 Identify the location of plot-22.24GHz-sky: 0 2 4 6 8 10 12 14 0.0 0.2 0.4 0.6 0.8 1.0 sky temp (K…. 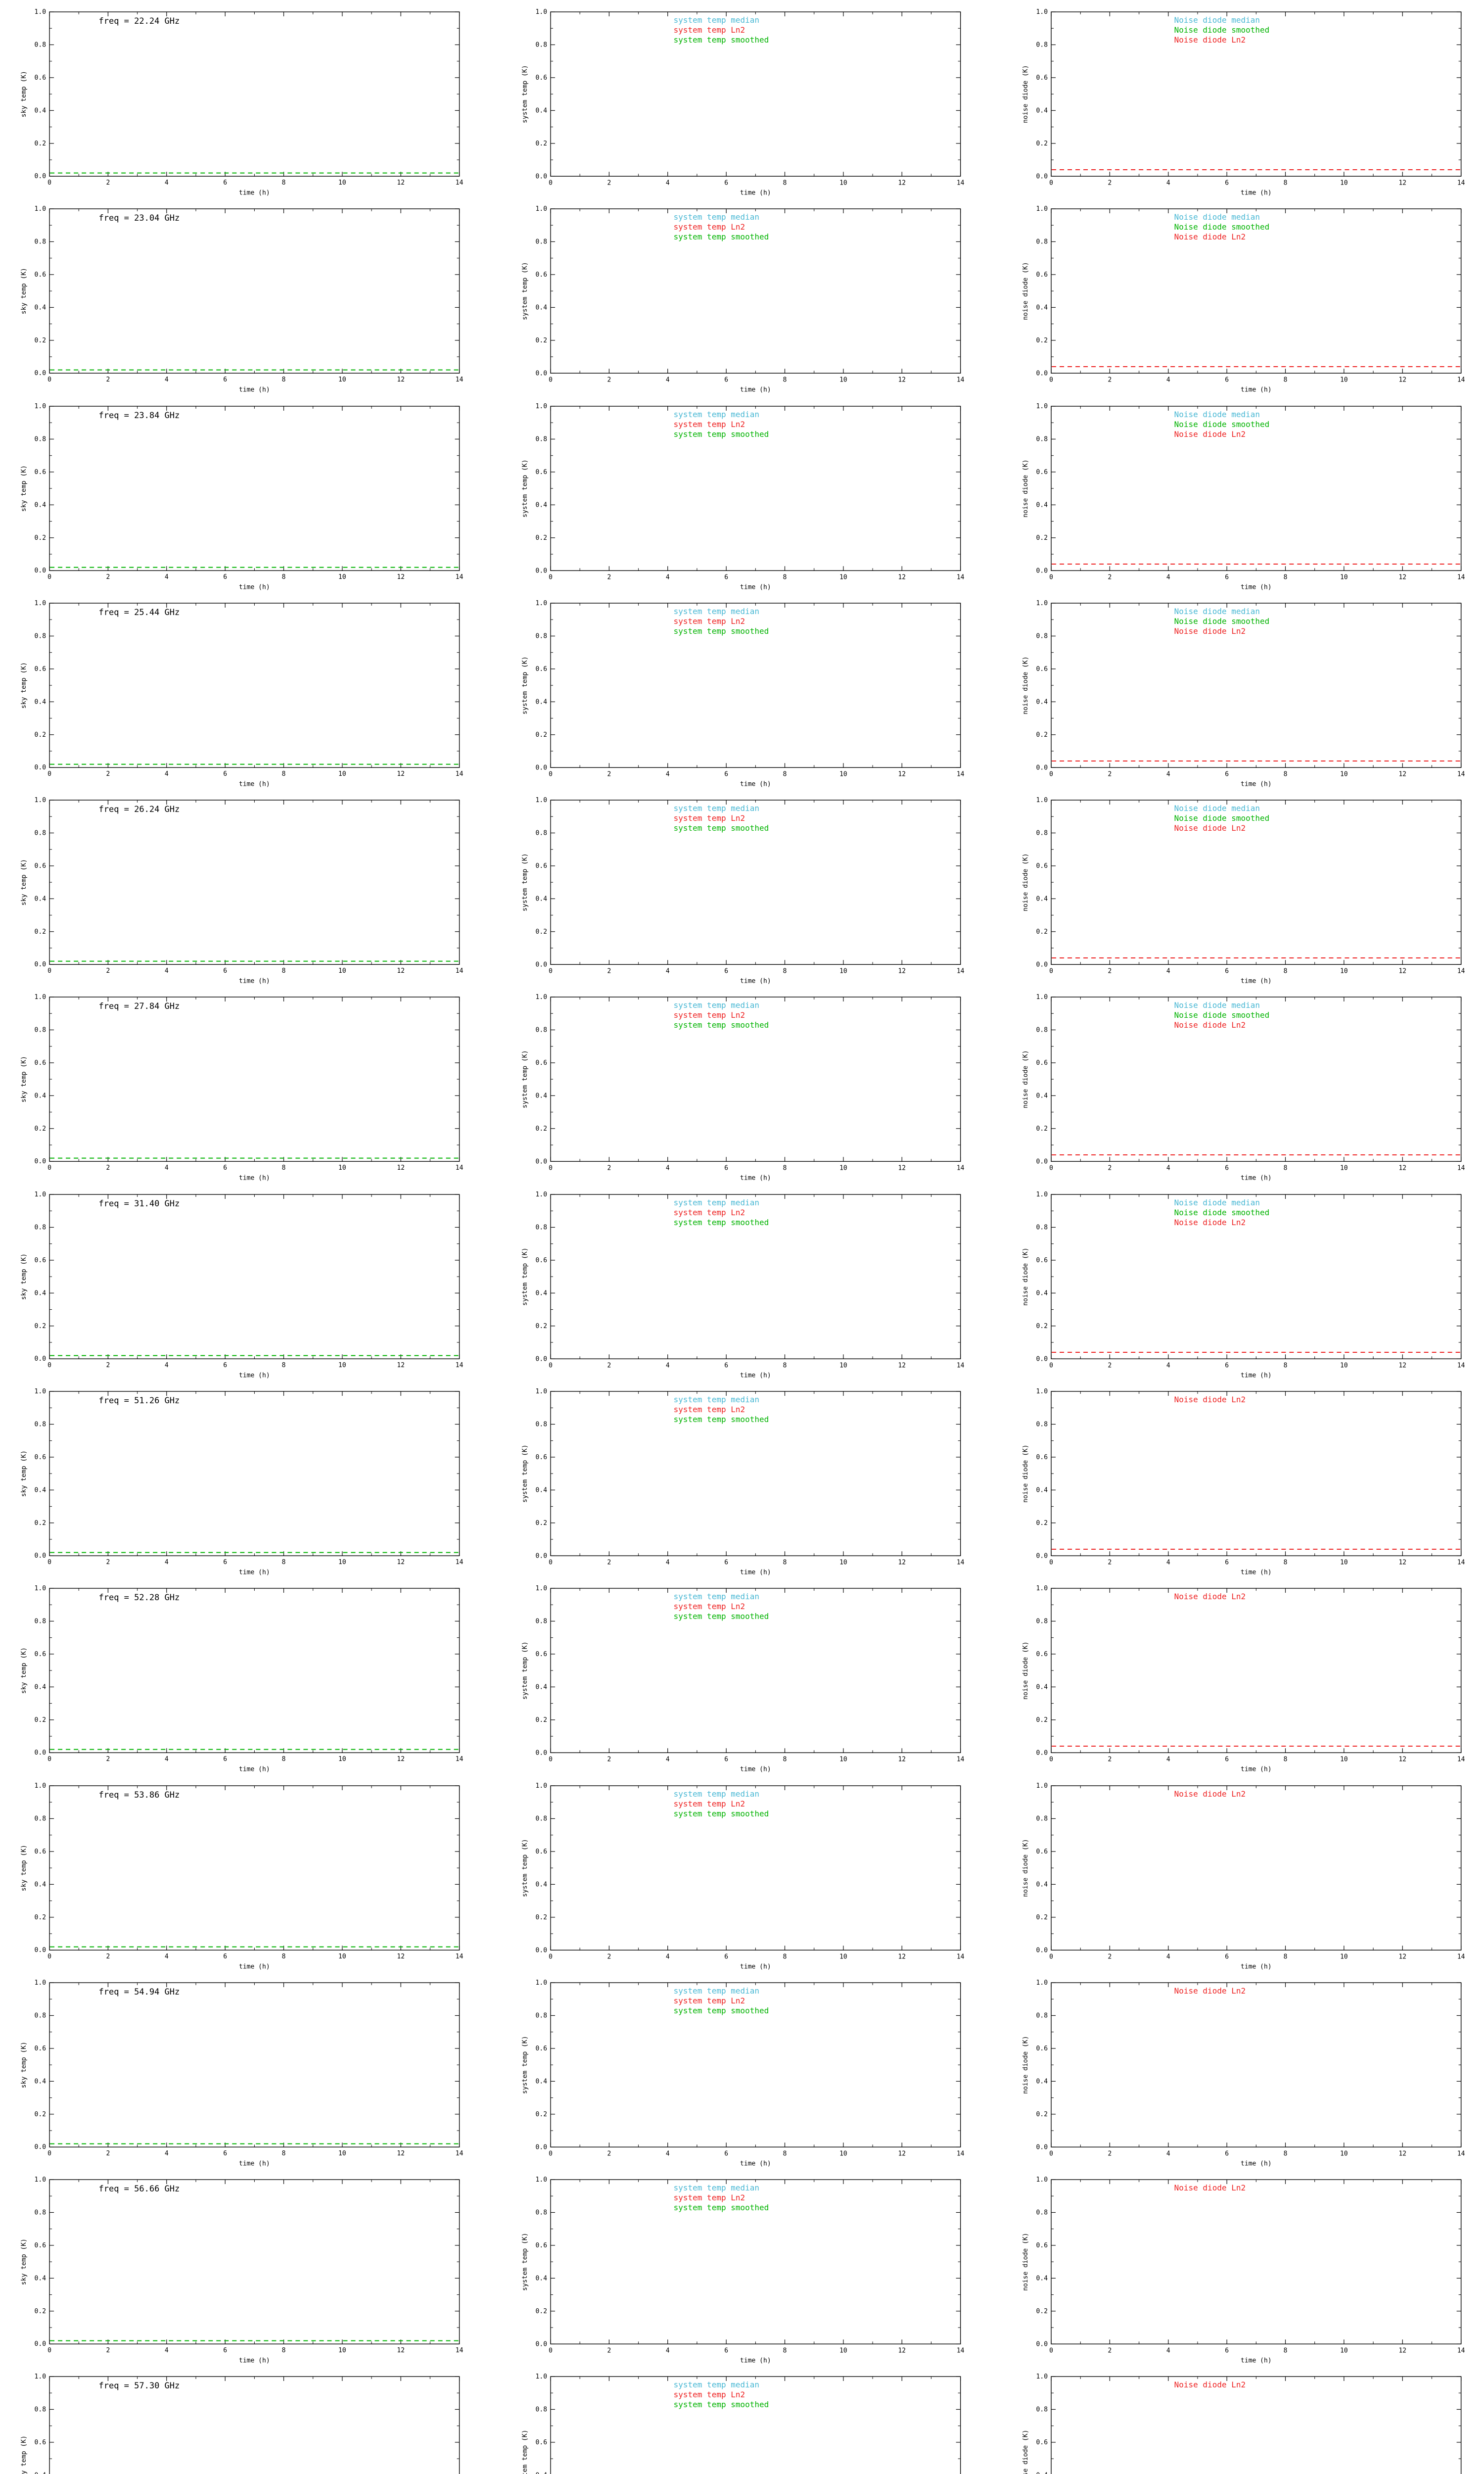
(241, 102).